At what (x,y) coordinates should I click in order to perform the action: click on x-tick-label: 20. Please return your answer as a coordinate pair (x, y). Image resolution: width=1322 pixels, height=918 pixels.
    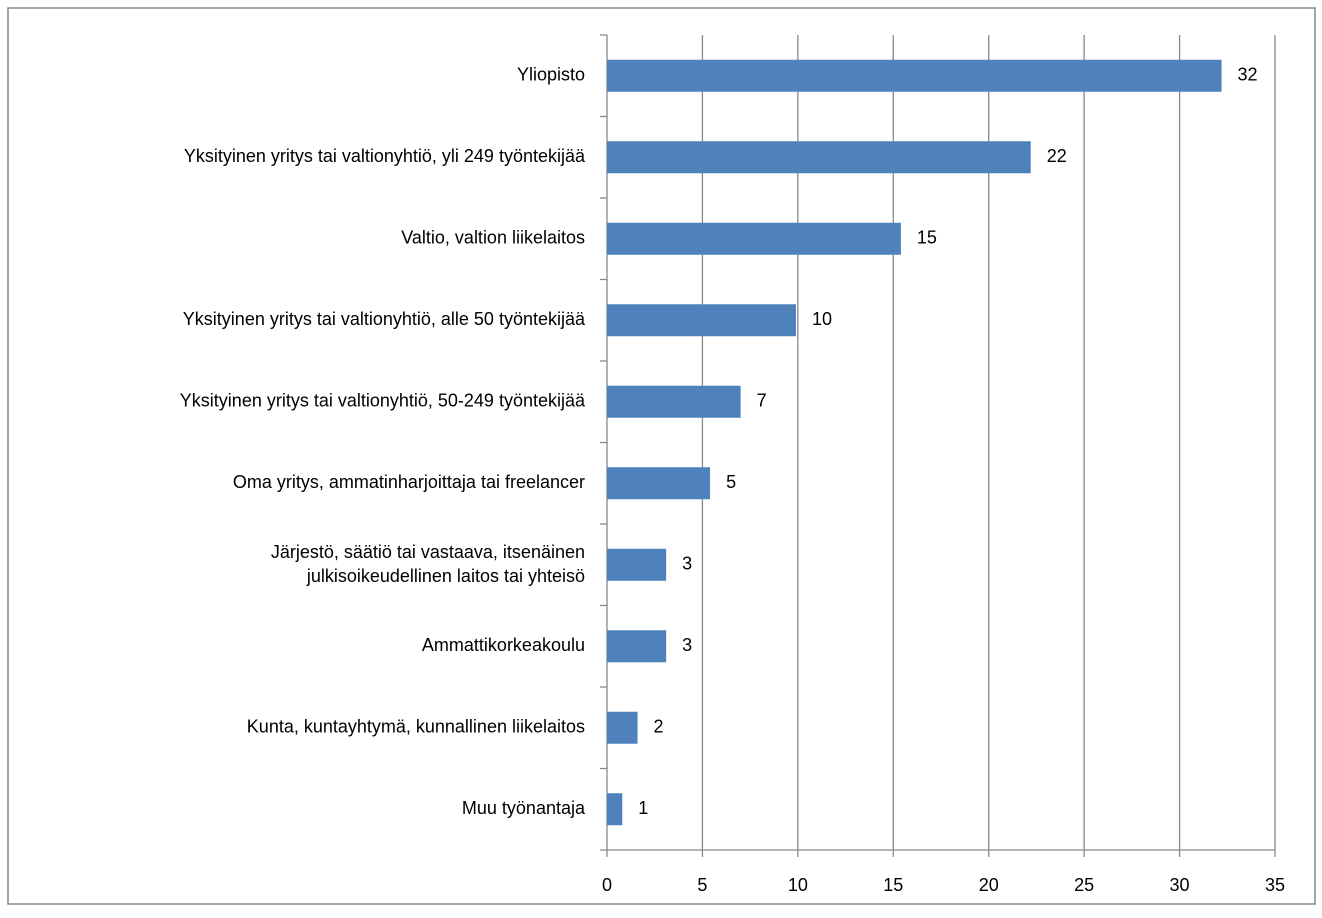
    Looking at the image, I should click on (989, 885).